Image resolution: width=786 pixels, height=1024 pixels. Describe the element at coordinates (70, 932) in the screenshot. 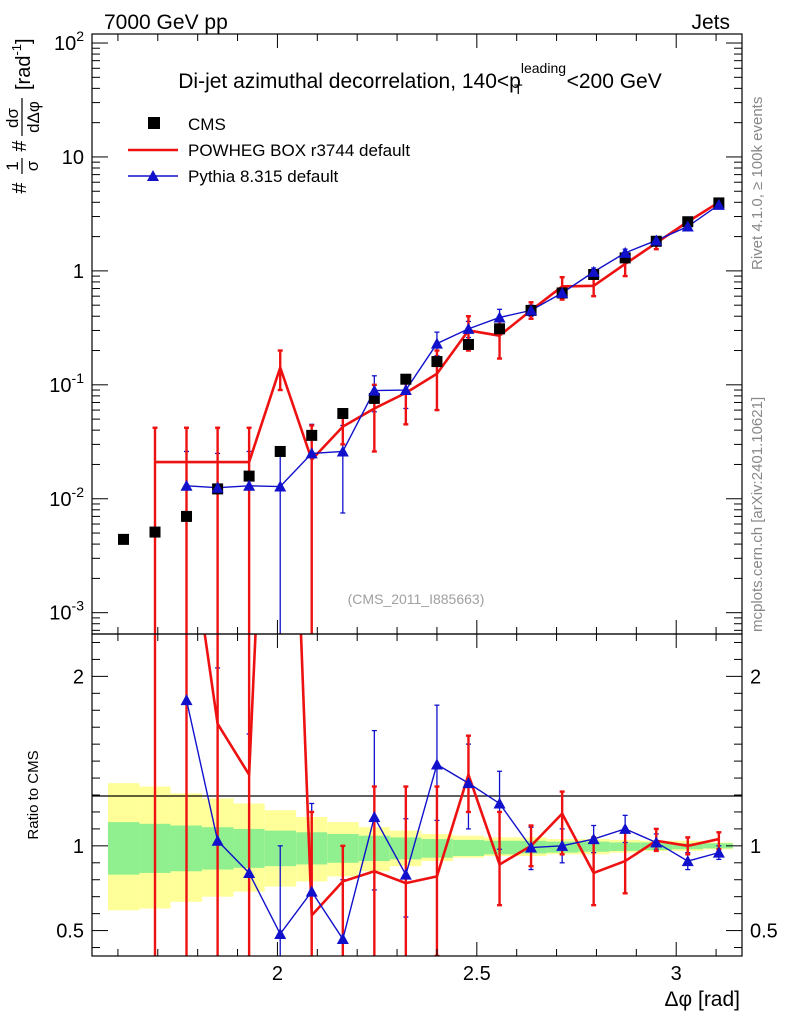

I see `y-tick-label-ratio-left: 0.5` at that location.